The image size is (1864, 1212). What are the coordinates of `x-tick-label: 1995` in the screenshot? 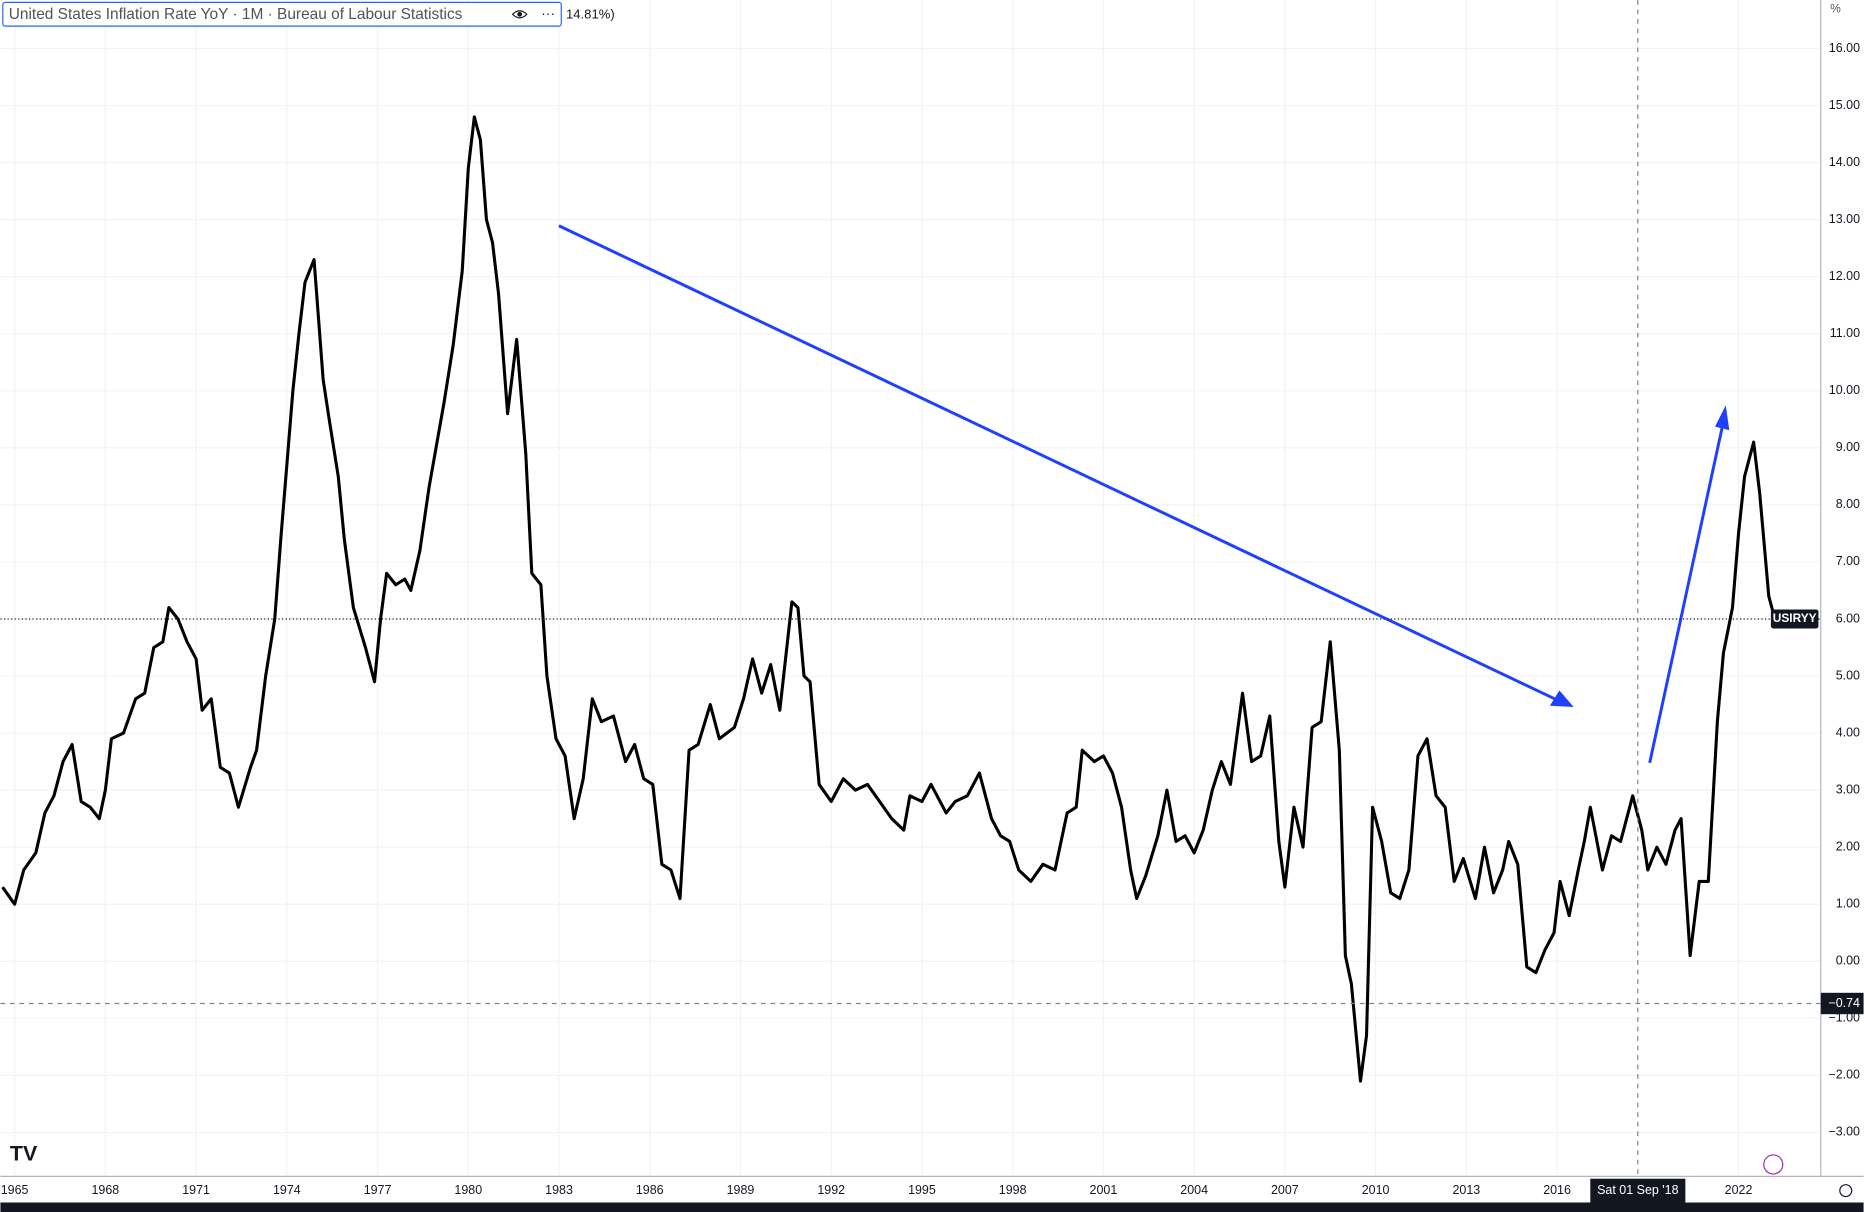 It's located at (922, 1190).